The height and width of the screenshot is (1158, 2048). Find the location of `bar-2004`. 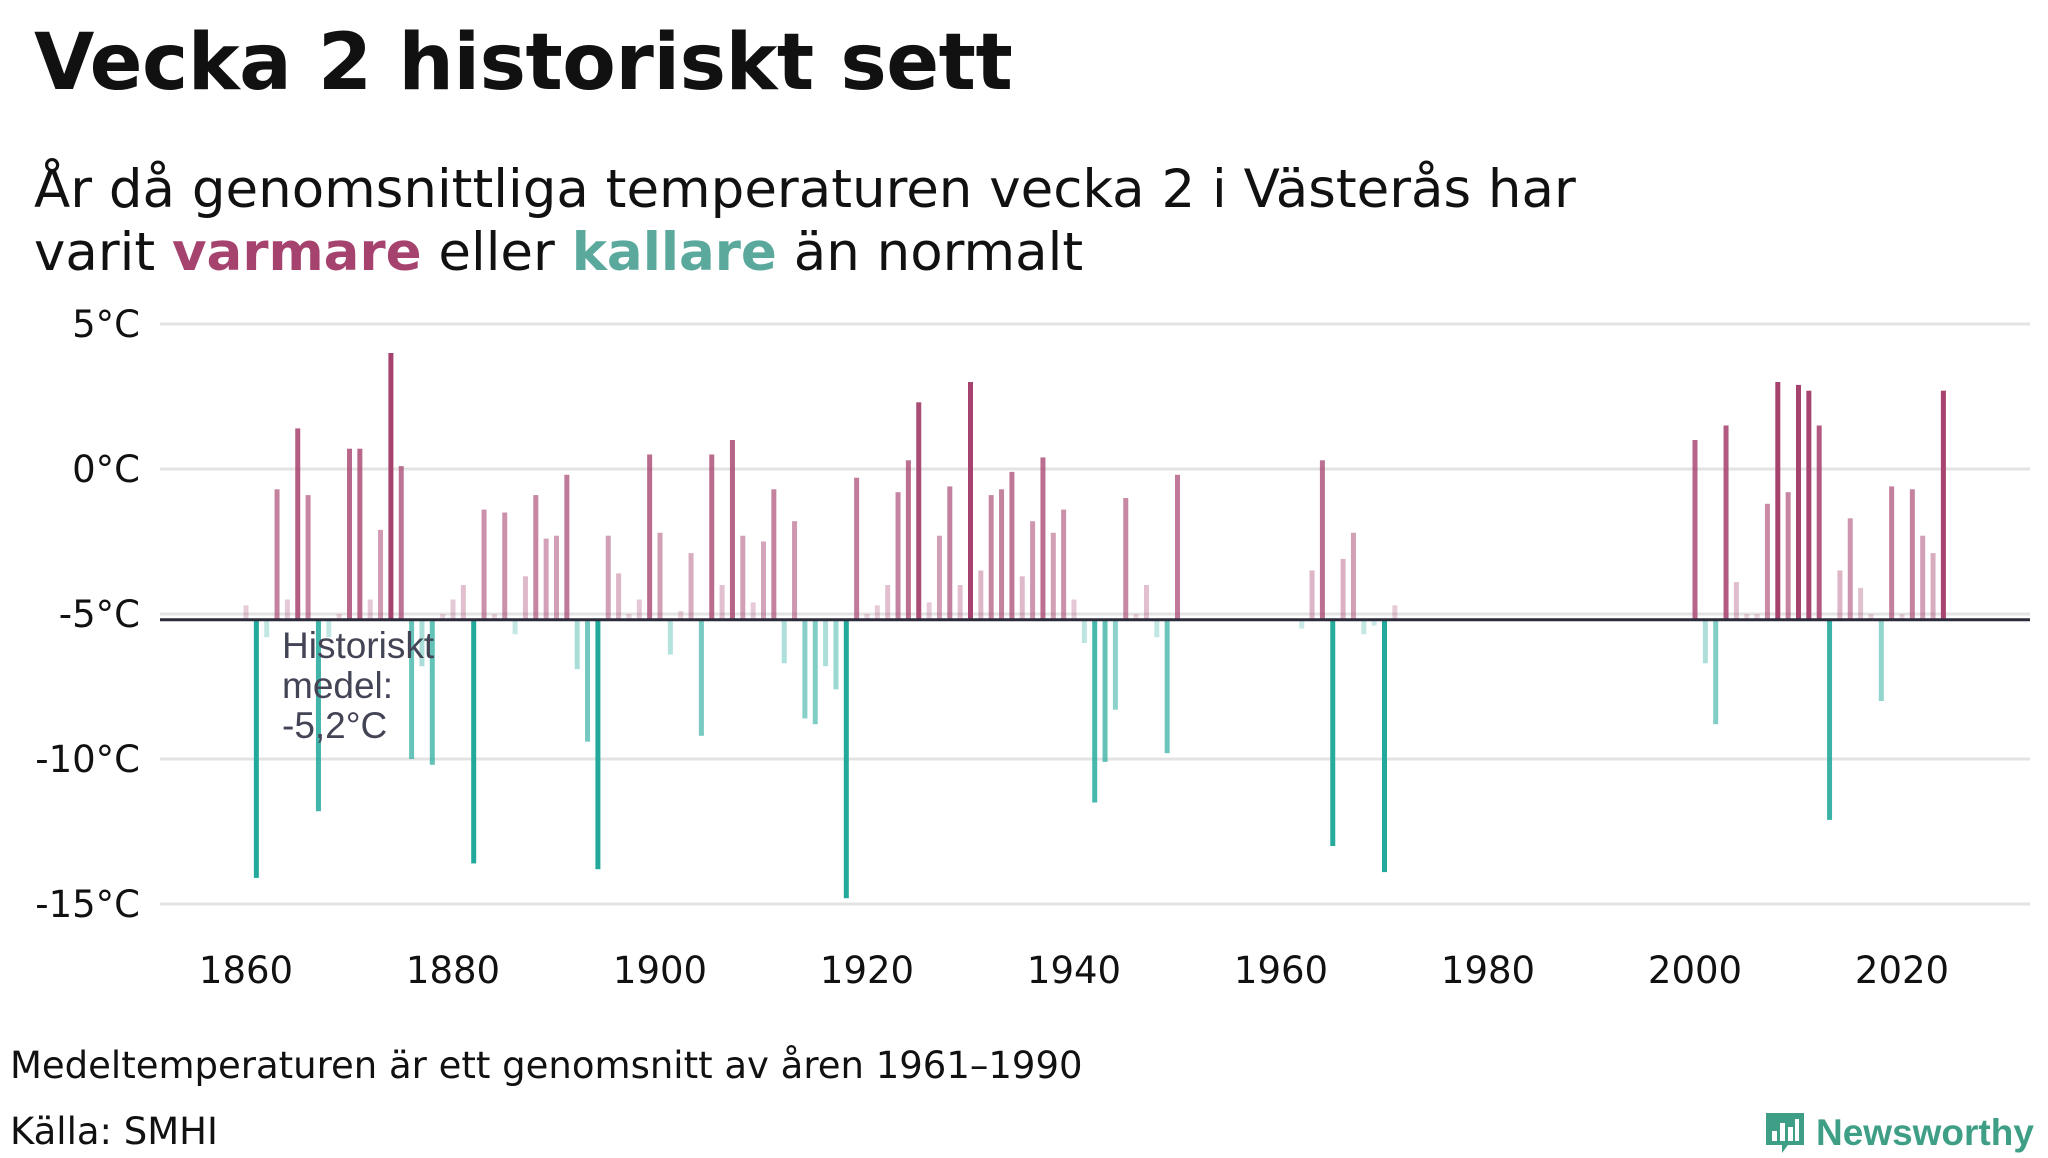

bar-2004 is located at coordinates (1736, 601).